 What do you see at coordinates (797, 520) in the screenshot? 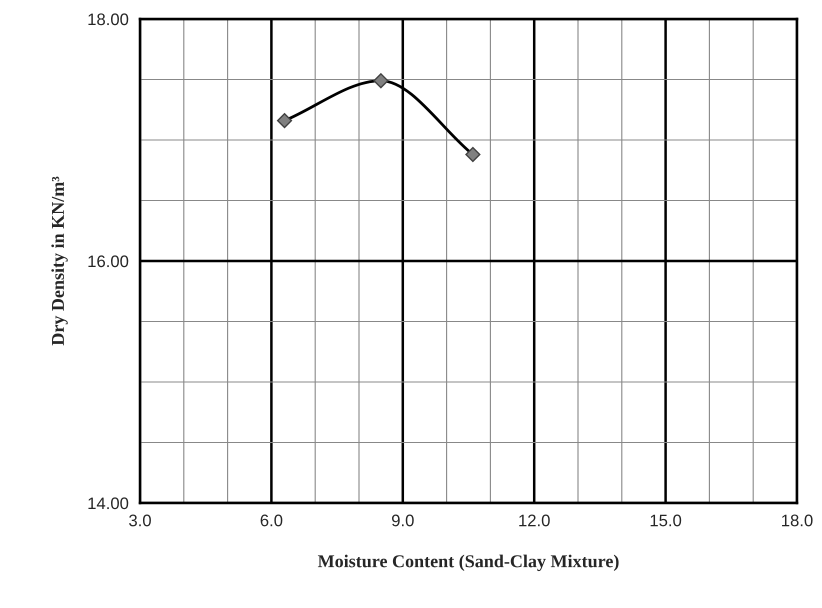
I see `x-tick-label: 18.0` at bounding box center [797, 520].